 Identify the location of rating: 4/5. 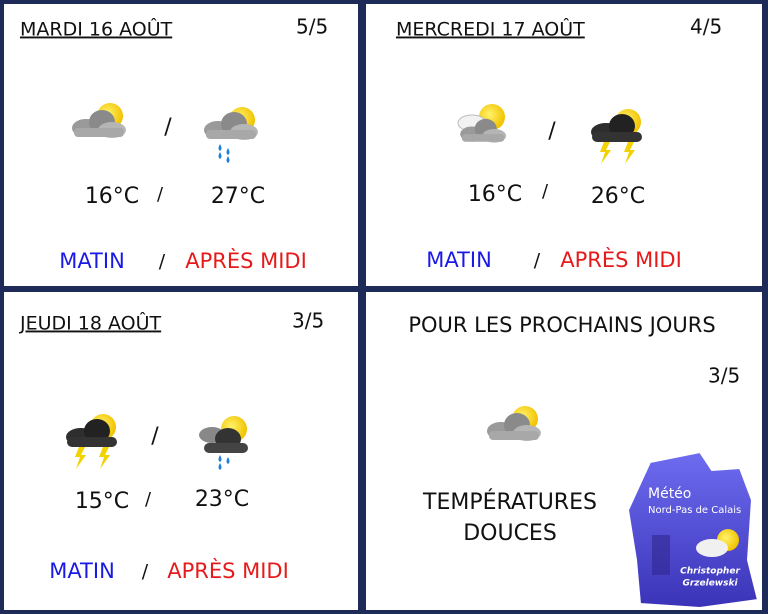
(706, 27).